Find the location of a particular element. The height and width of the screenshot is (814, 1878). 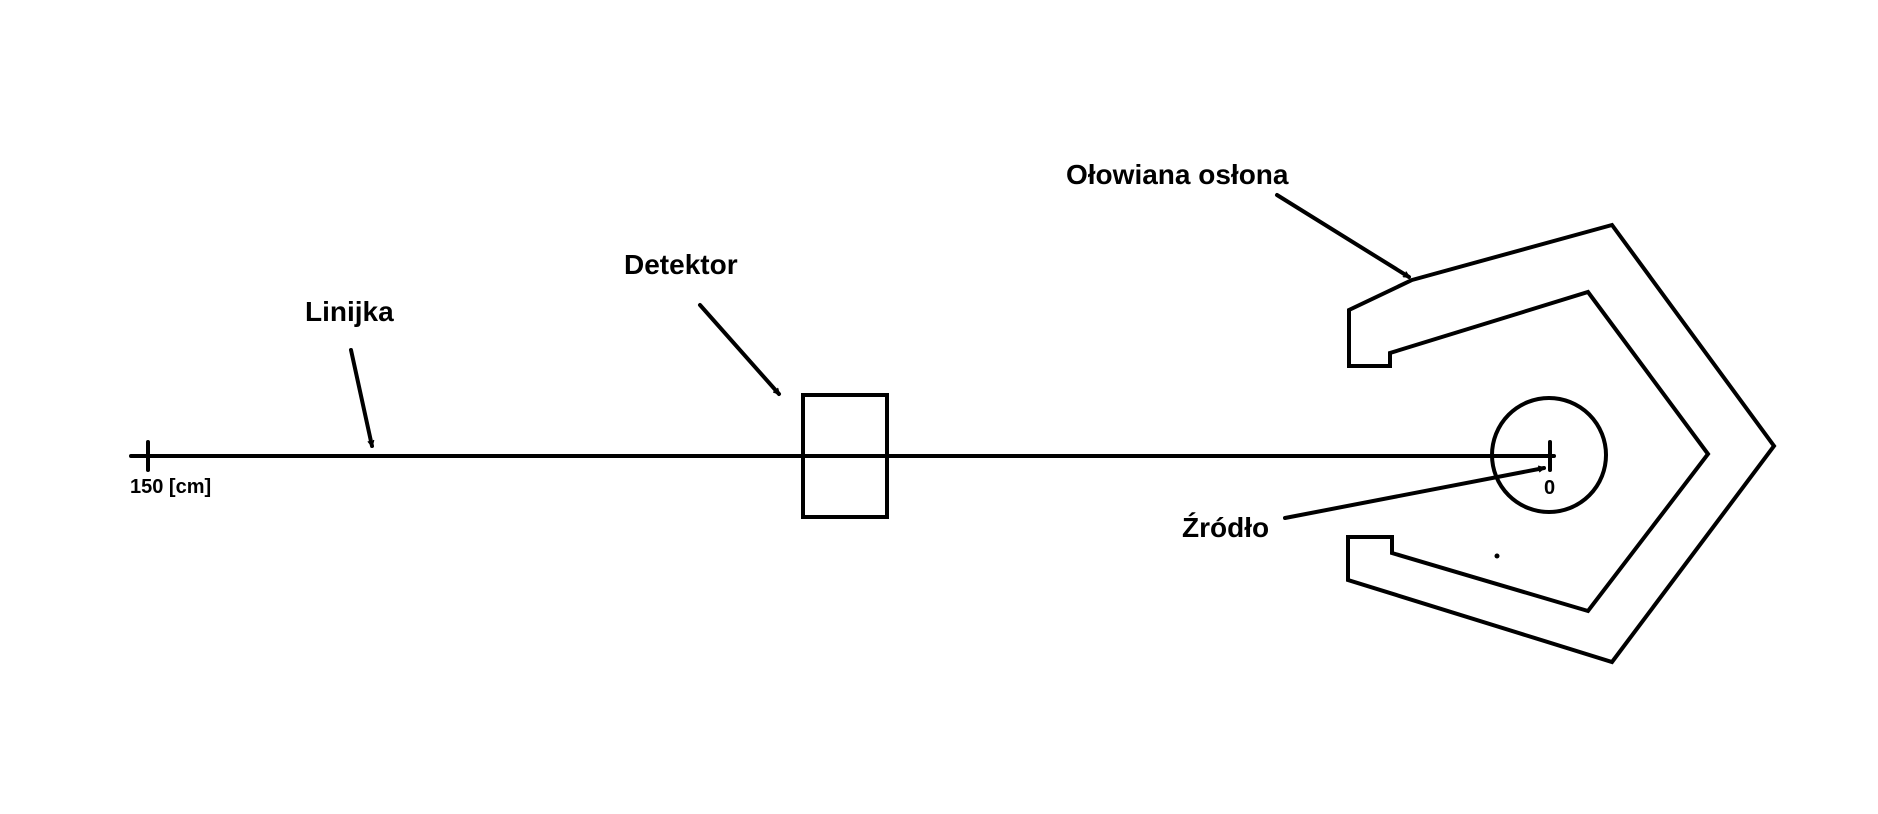

ruler-end-label: 0 is located at coordinates (1549, 488).